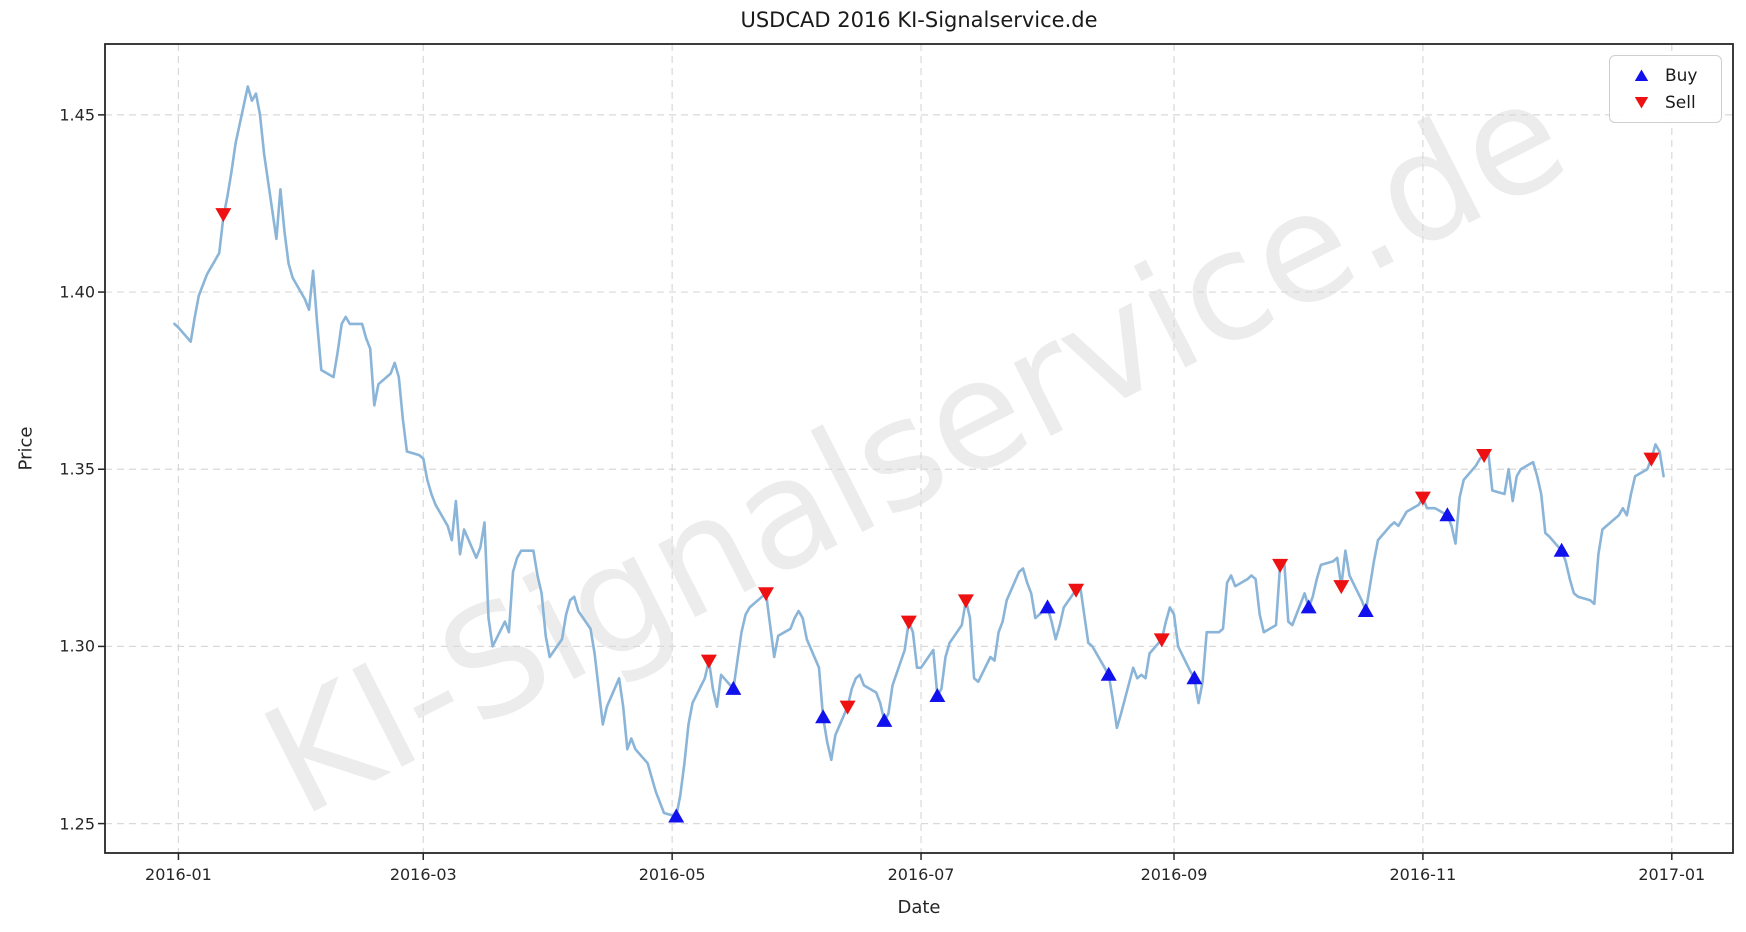 The width and height of the screenshot is (1746, 932). I want to click on legend-label-buy: Buy, so click(1681, 75).